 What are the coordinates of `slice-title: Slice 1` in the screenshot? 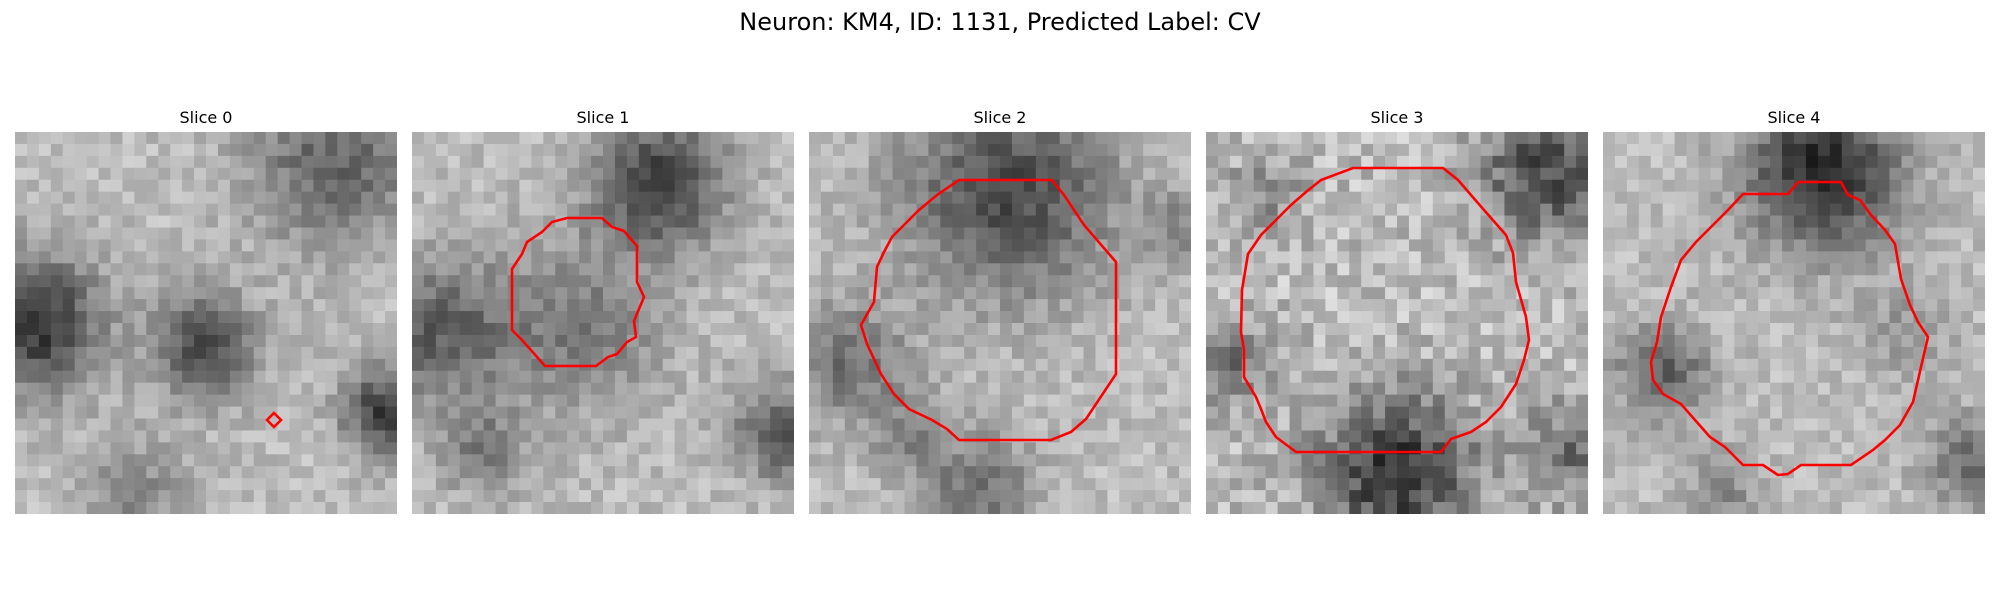 It's located at (603, 117).